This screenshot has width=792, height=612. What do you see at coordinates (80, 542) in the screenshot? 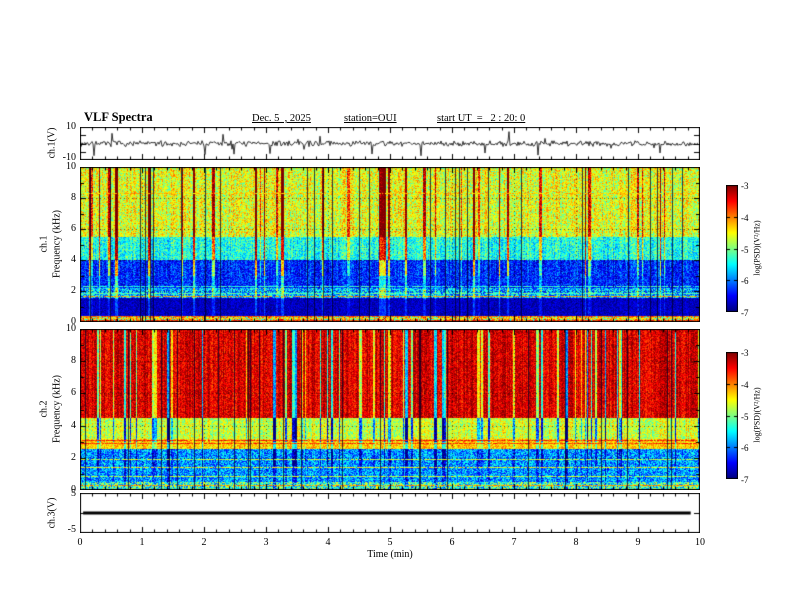
I see `time-tick-label: 0` at bounding box center [80, 542].